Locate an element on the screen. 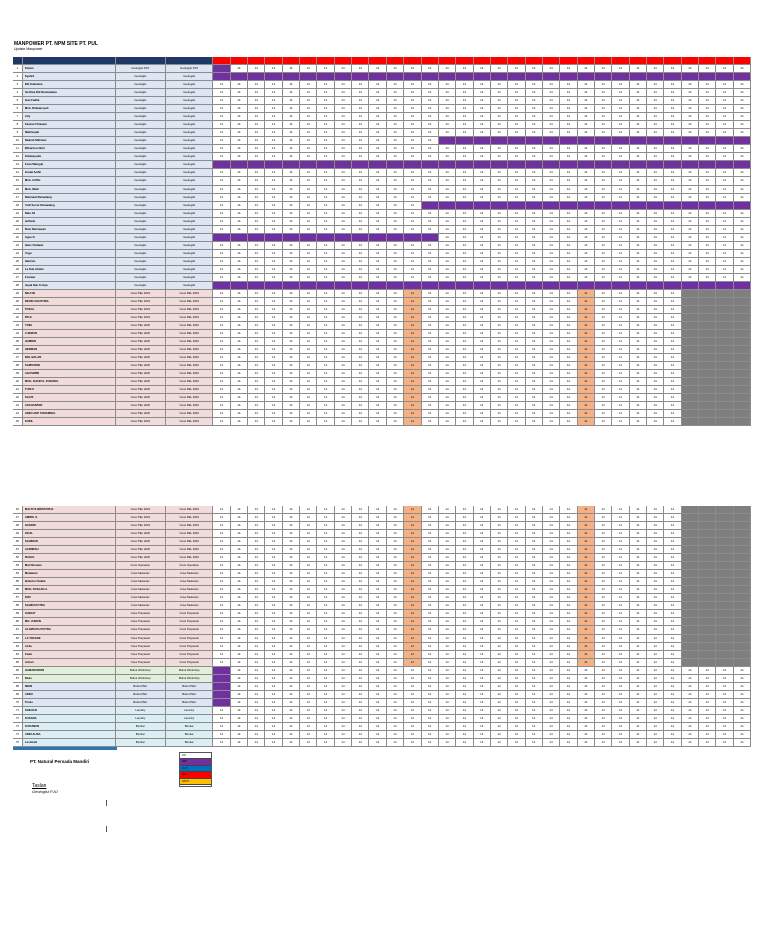 This screenshot has height=932, width=768. employee-name: SALDI is located at coordinates (69, 398).